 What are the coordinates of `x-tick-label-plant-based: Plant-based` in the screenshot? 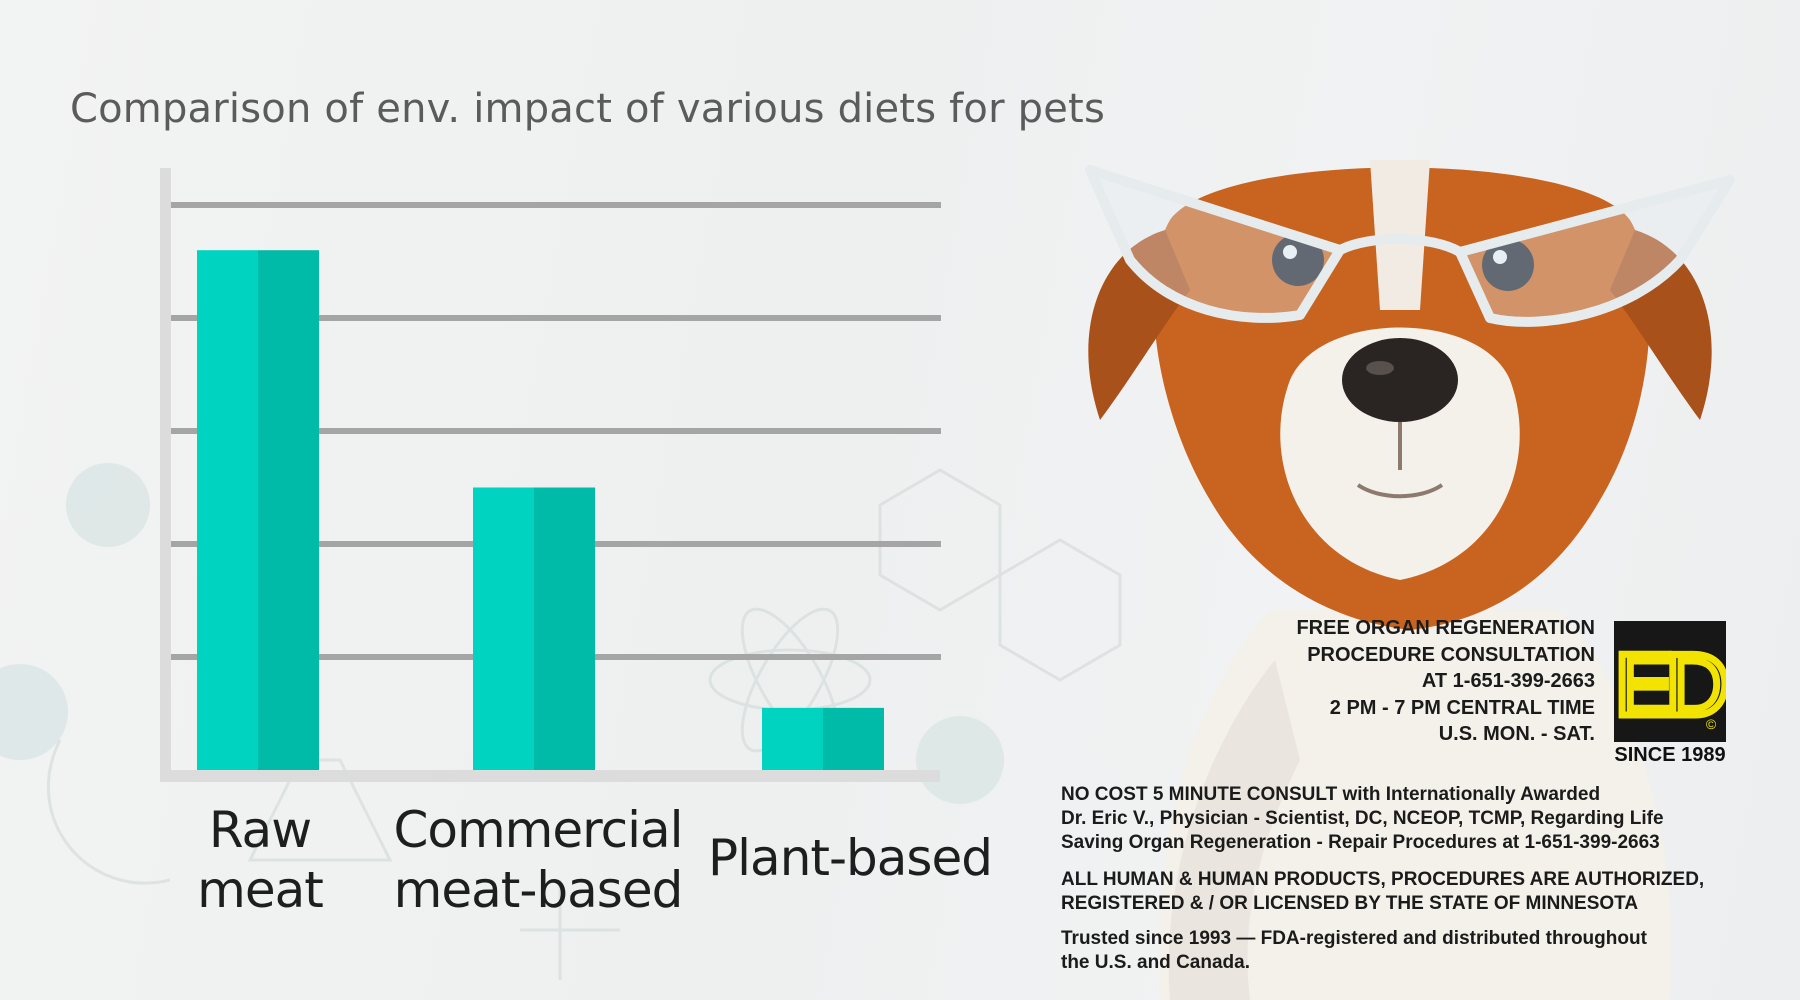 It's located at (850, 858).